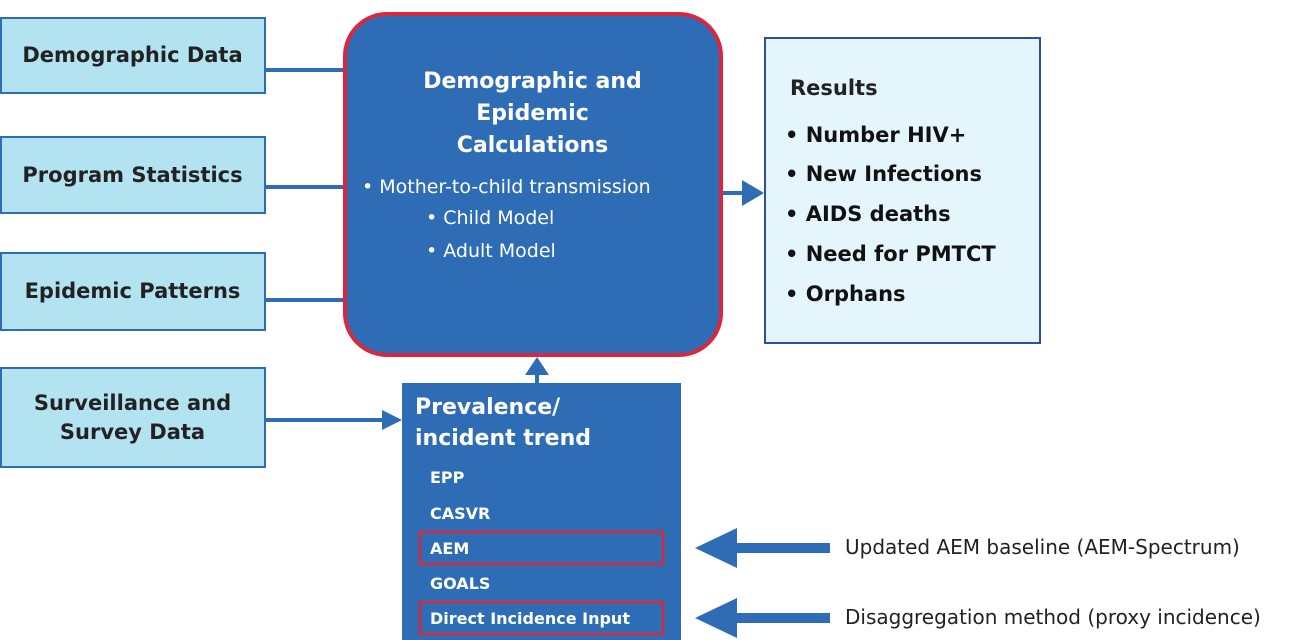 The height and width of the screenshot is (640, 1308). What do you see at coordinates (541, 511) in the screenshot?
I see `trend-box` at bounding box center [541, 511].